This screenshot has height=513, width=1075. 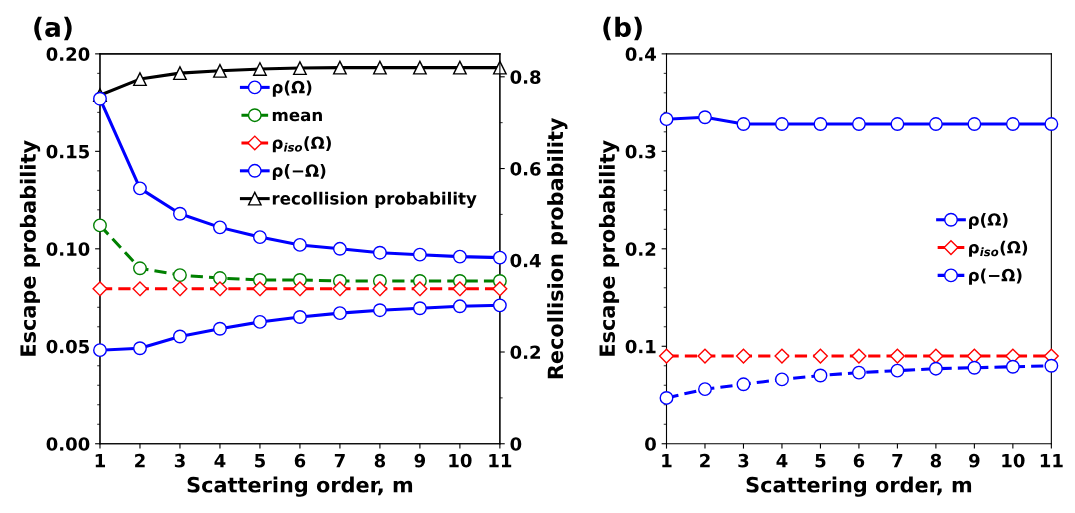 What do you see at coordinates (525, 168) in the screenshot?
I see `y2-tick-label: 0.6` at bounding box center [525, 168].